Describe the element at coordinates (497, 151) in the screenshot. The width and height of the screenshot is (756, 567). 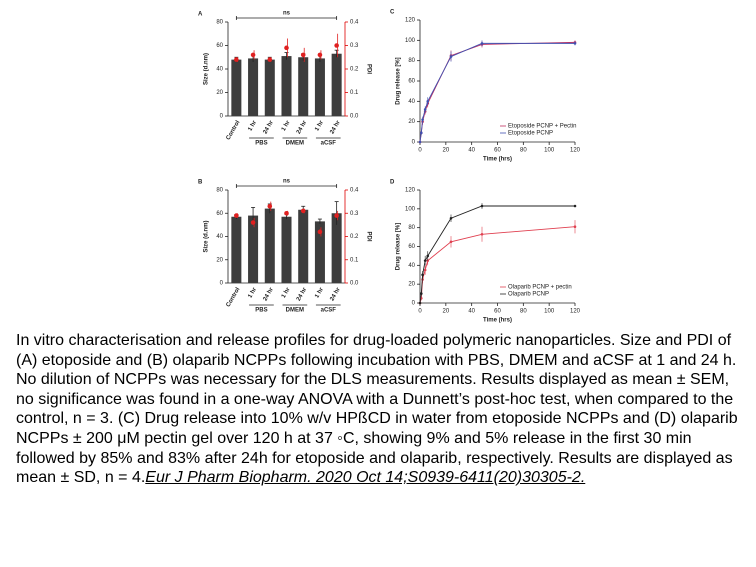
I see `x-tick-label: 60` at that location.